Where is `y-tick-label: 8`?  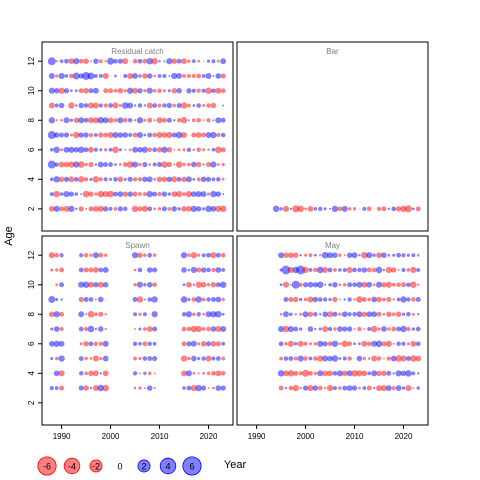
y-tick-label: 8 is located at coordinates (31, 313).